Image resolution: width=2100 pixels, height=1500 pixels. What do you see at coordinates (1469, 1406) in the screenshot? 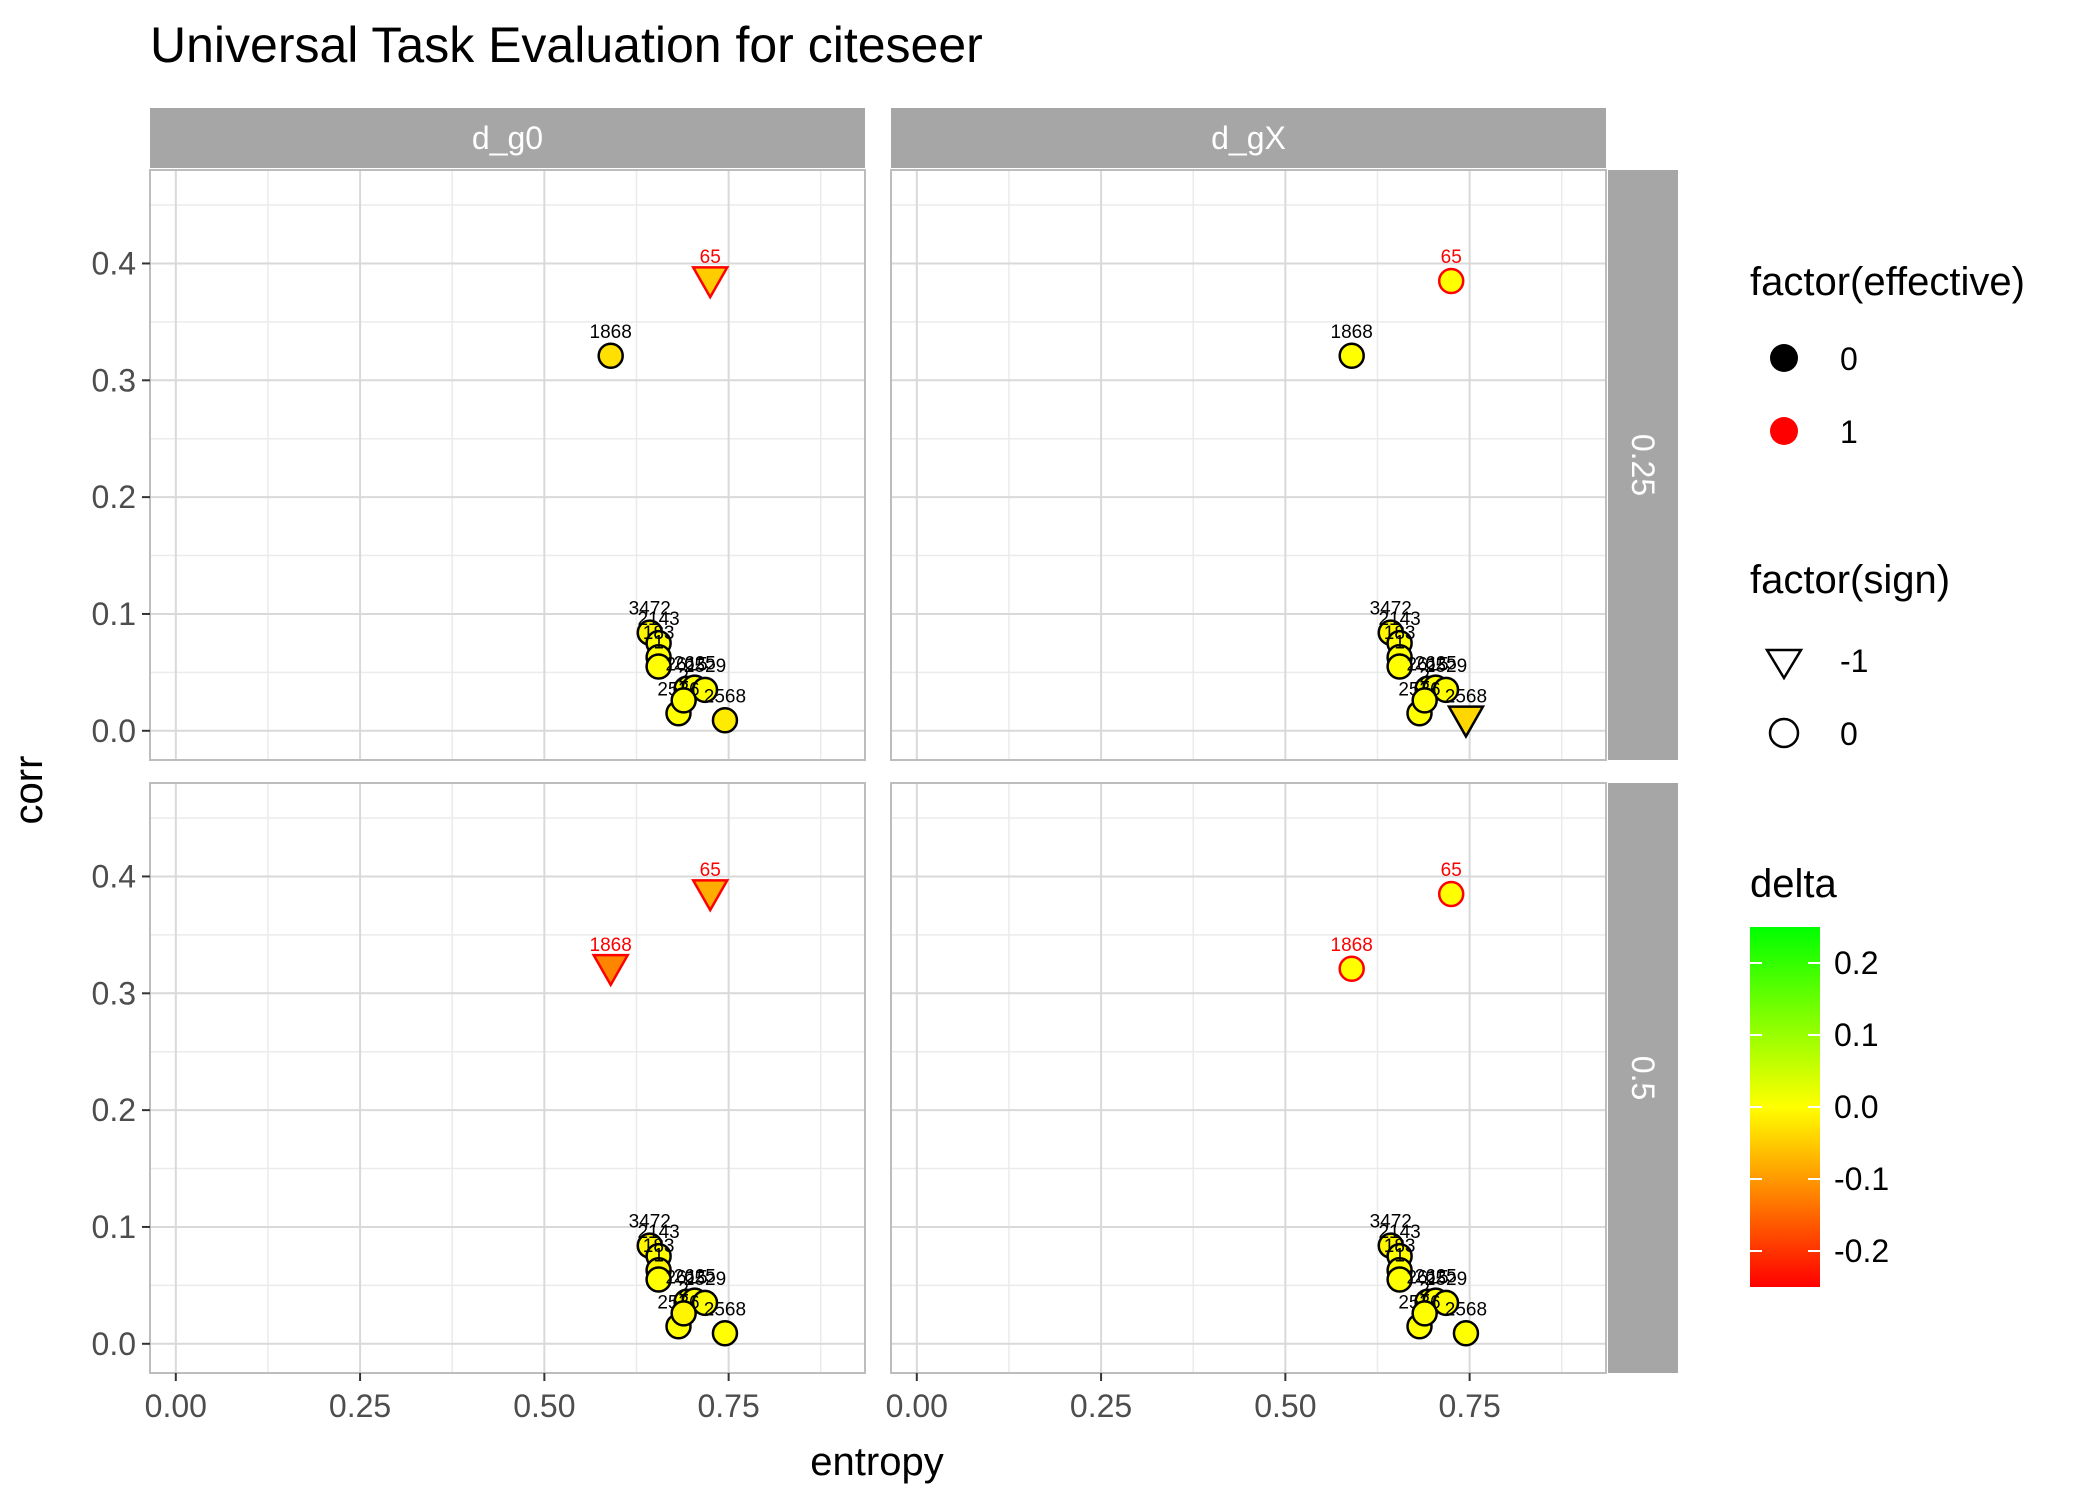
I see `x-tick-label: 0.75` at bounding box center [1469, 1406].